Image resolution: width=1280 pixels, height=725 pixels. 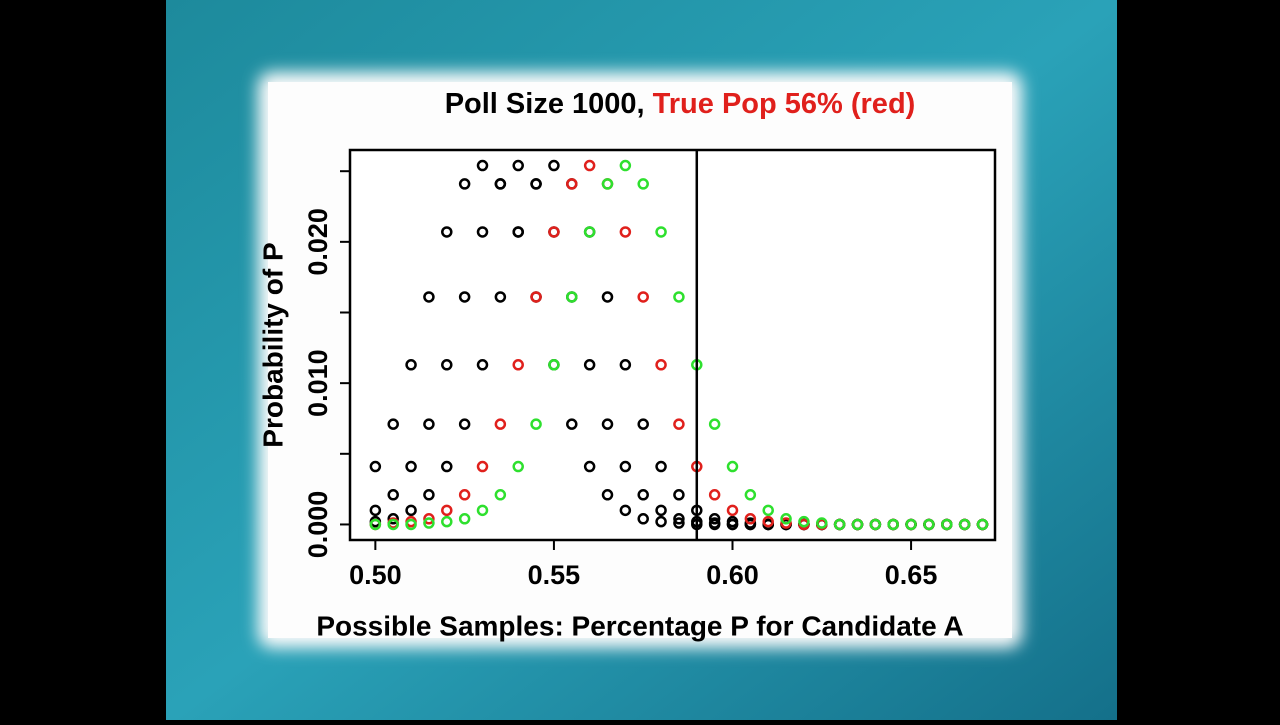 I want to click on y-axis-label: Probability of P, so click(x=272, y=344).